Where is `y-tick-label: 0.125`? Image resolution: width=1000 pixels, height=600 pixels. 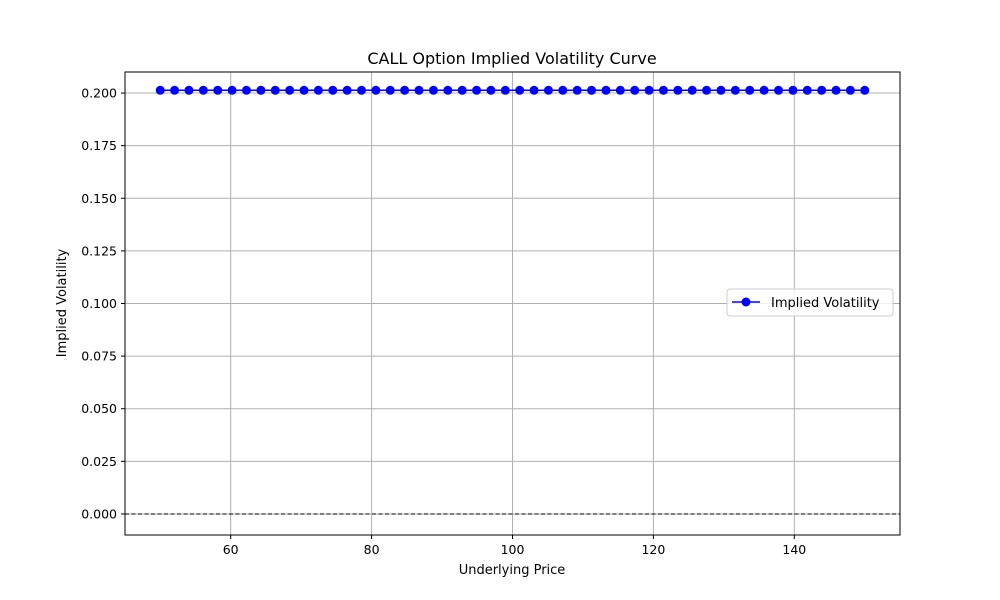
y-tick-label: 0.125 is located at coordinates (99, 250).